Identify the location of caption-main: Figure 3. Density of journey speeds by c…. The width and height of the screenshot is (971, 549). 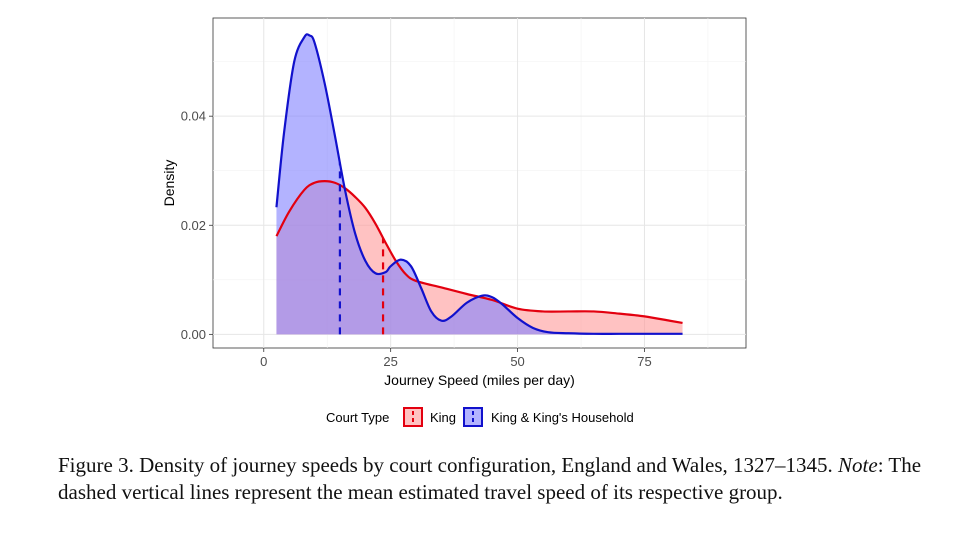
(445, 465).